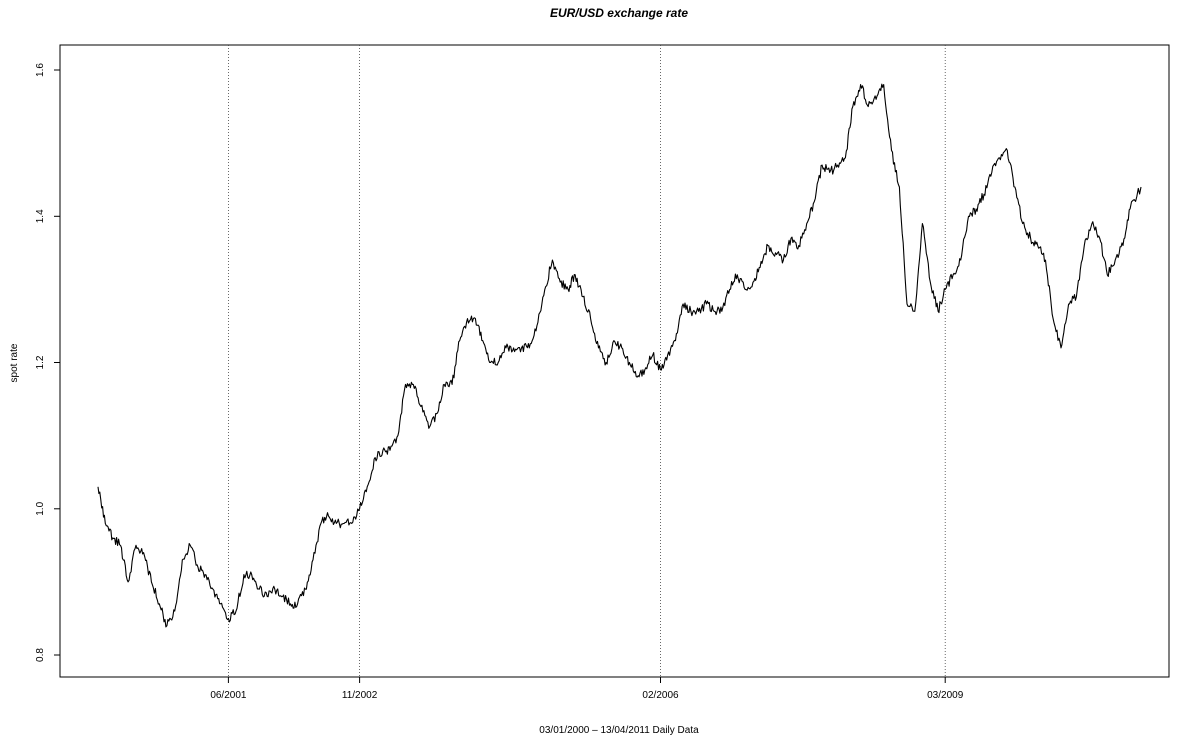  What do you see at coordinates (228, 695) in the screenshot?
I see `x-tick-label: 06/2001` at bounding box center [228, 695].